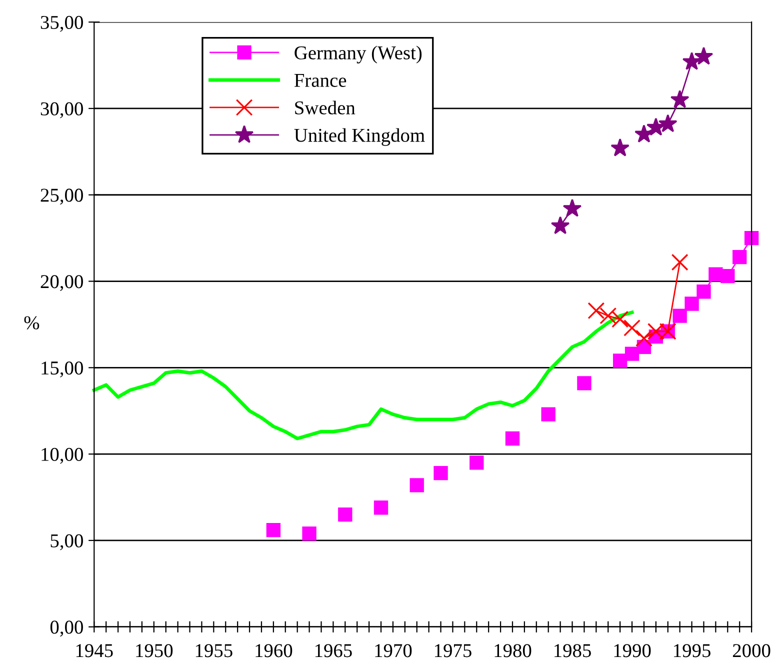 The image size is (778, 669). I want to click on x-tick-label: 1985, so click(572, 651).